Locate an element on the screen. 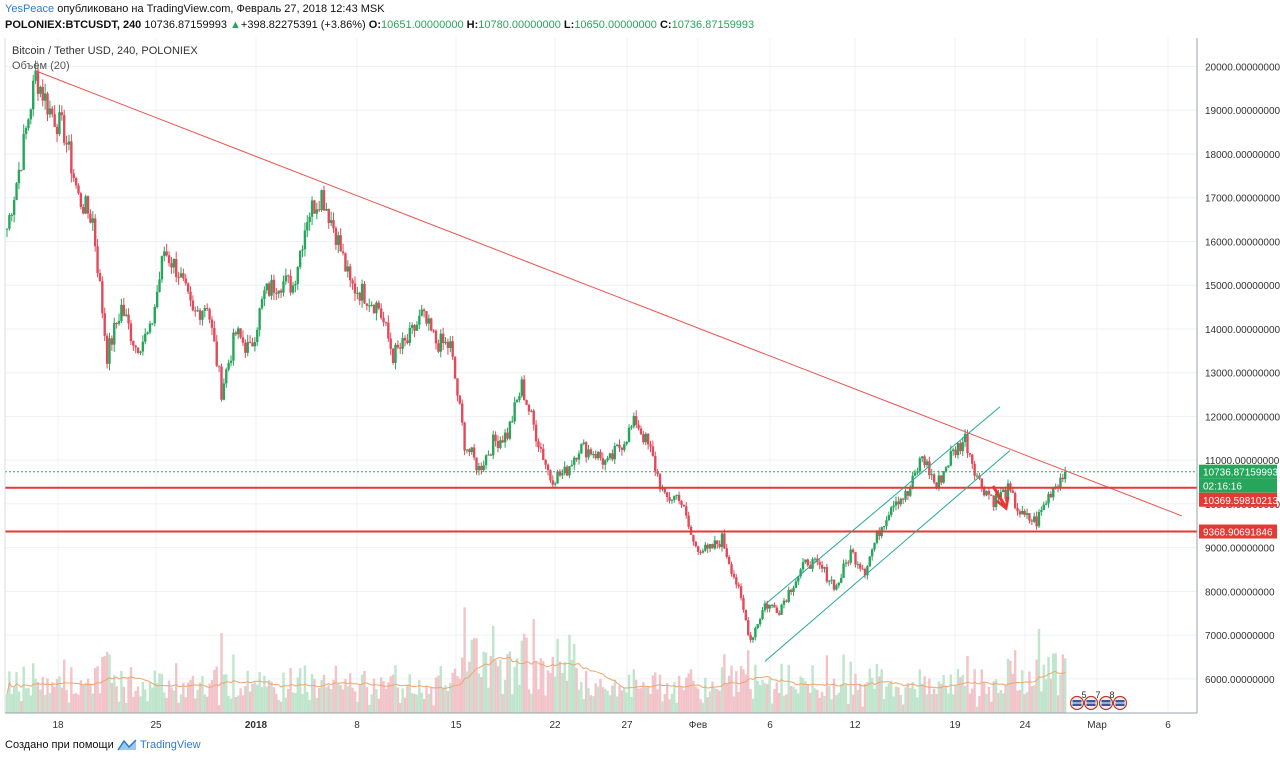 The image size is (1280, 761). x-tick-label: 15 is located at coordinates (456, 725).